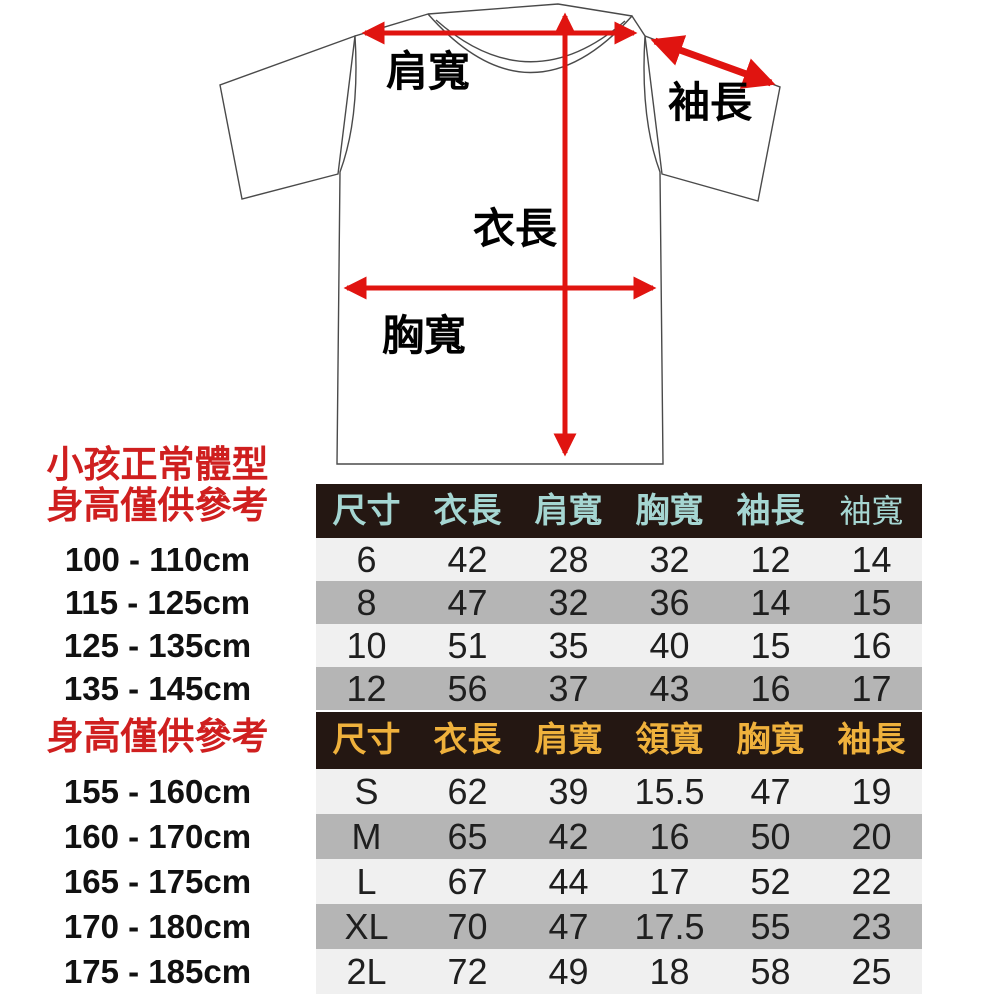 The image size is (1000, 1000). What do you see at coordinates (669, 645) in the screenshot?
I see `table-cell: 40` at bounding box center [669, 645].